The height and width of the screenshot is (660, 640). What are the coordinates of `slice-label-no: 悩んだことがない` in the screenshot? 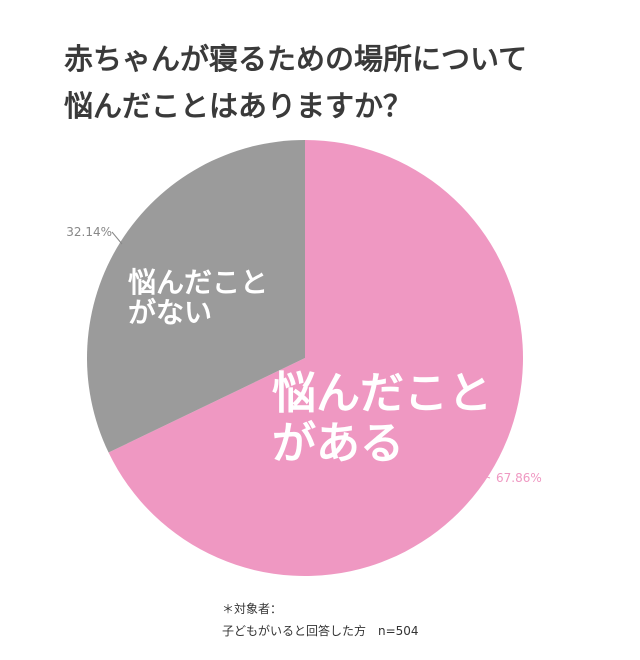 It's located at (198, 297).